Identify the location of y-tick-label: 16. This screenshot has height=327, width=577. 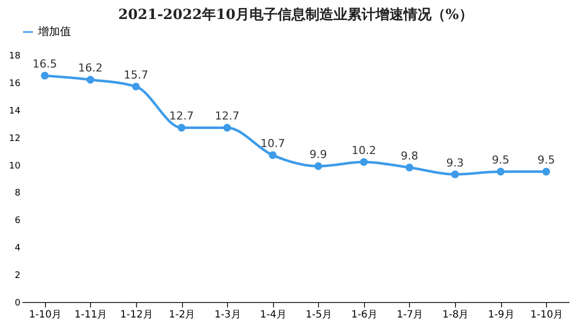
(15, 83).